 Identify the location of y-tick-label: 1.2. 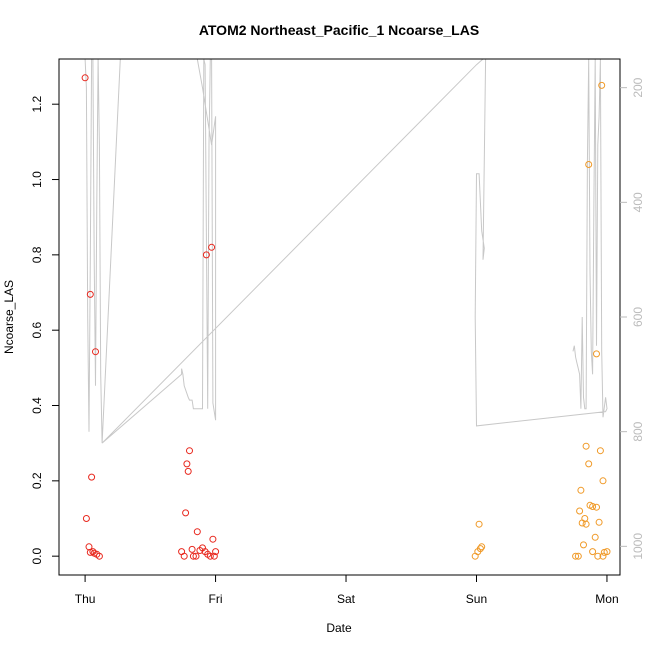
(37, 104).